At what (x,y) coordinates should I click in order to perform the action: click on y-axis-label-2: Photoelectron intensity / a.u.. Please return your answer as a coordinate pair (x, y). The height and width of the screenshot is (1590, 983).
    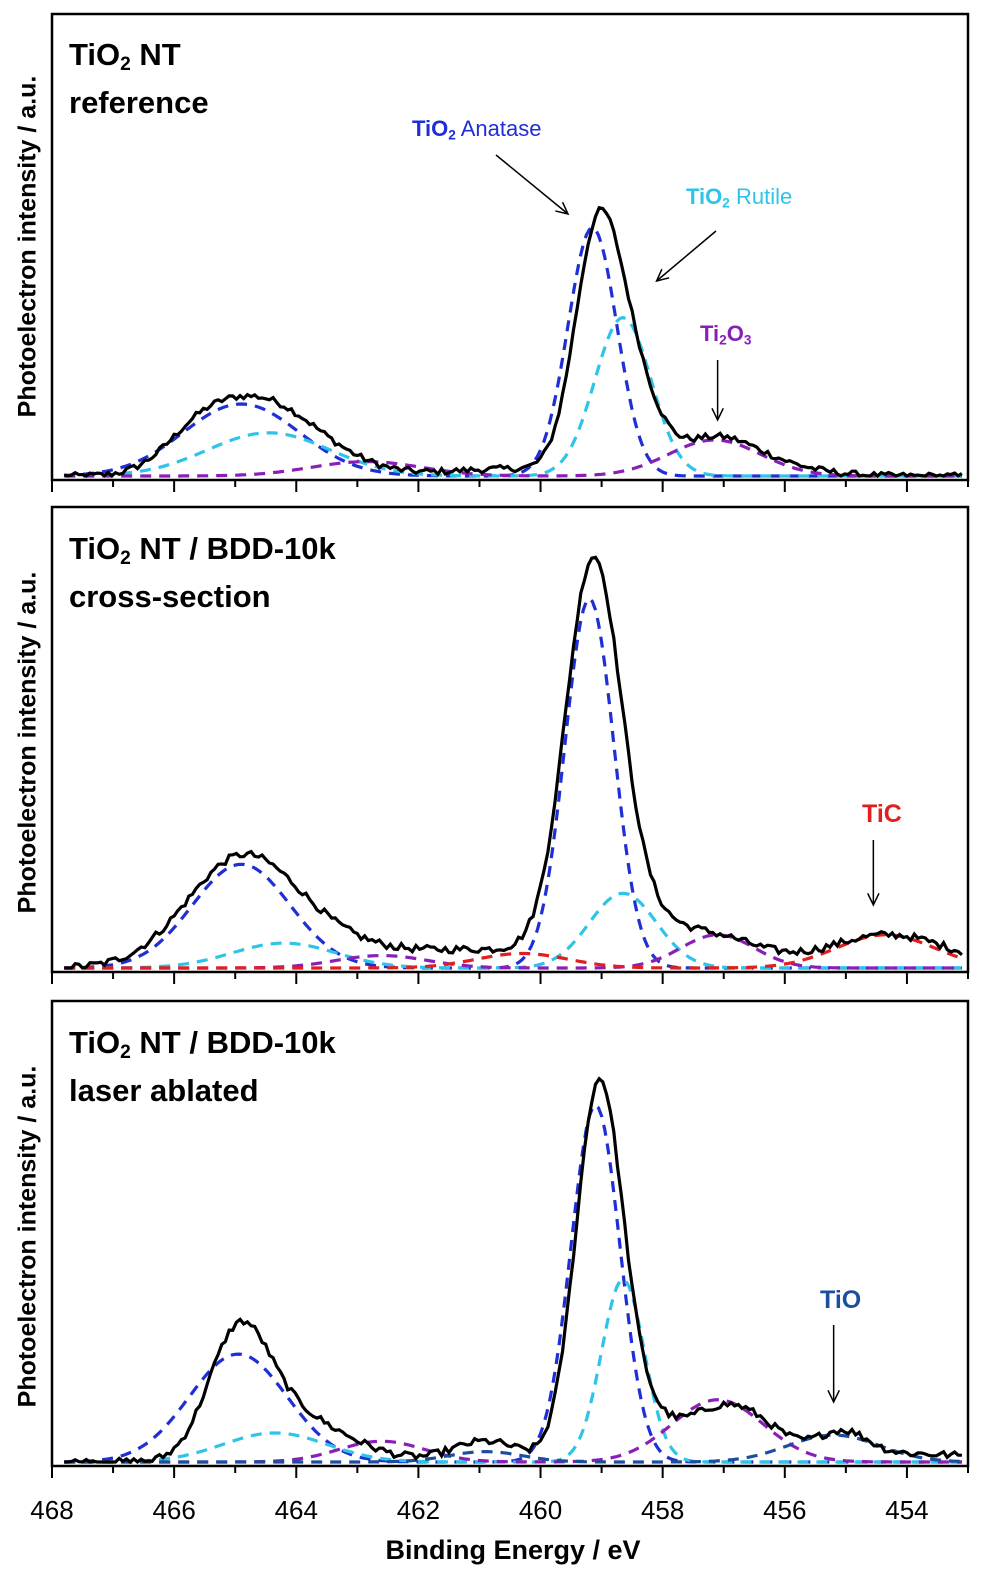
    Looking at the image, I should click on (27, 742).